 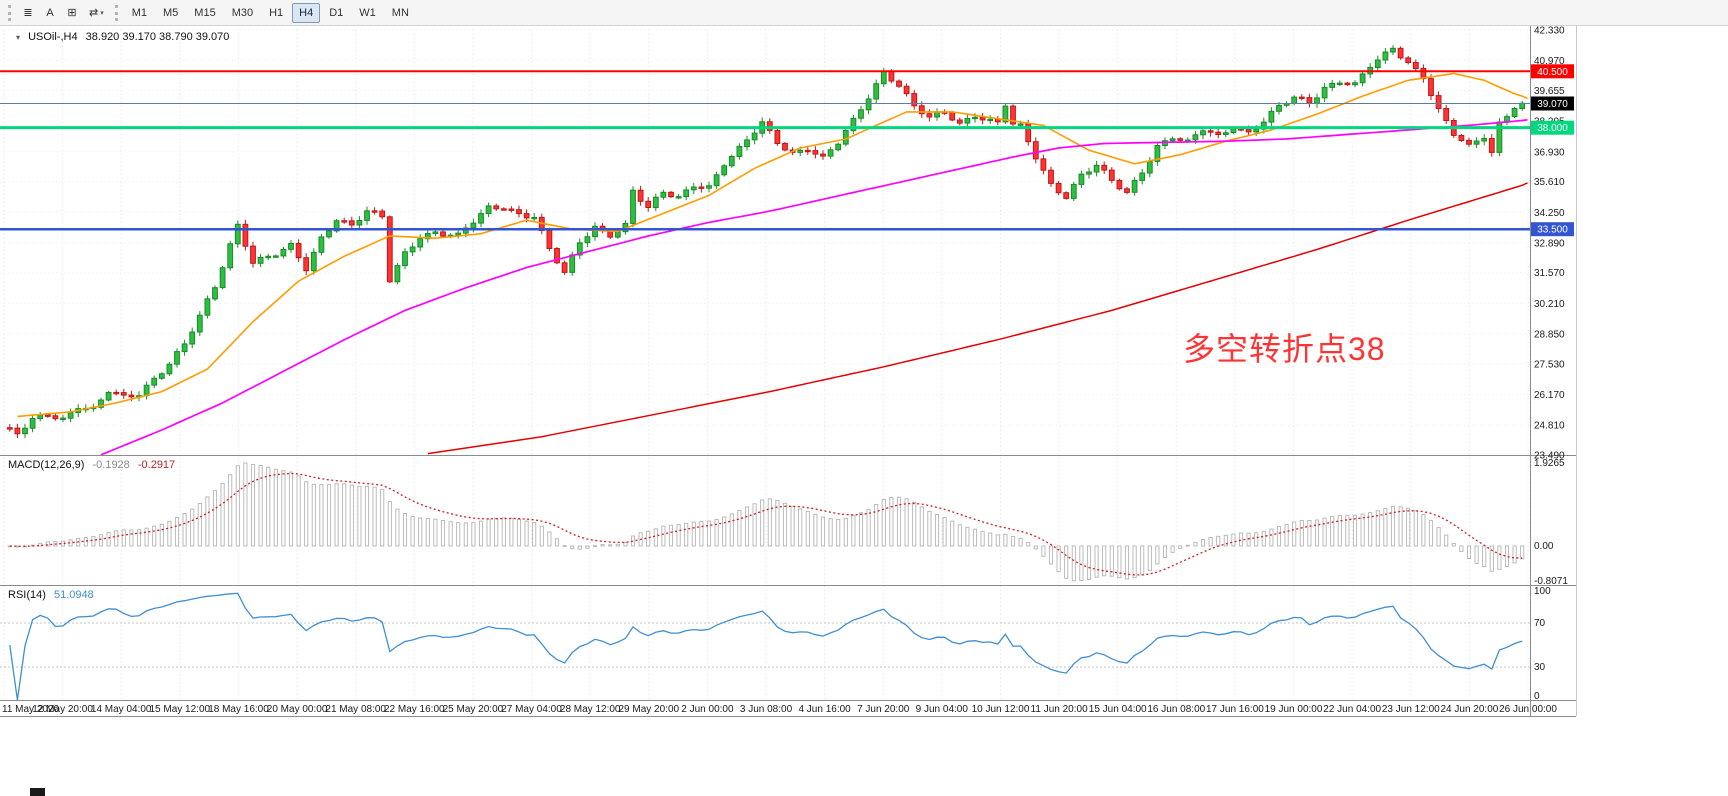 What do you see at coordinates (1544, 546) in the screenshot?
I see `svg-text: 0.00` at bounding box center [1544, 546].